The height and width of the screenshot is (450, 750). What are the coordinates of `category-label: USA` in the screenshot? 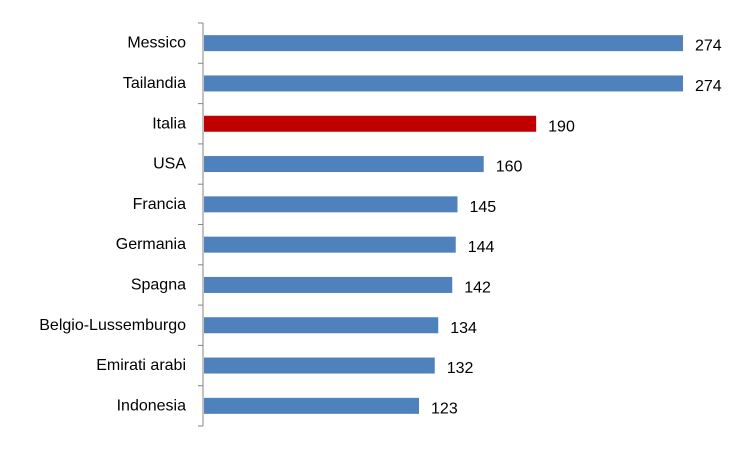 It's located at (169, 164).